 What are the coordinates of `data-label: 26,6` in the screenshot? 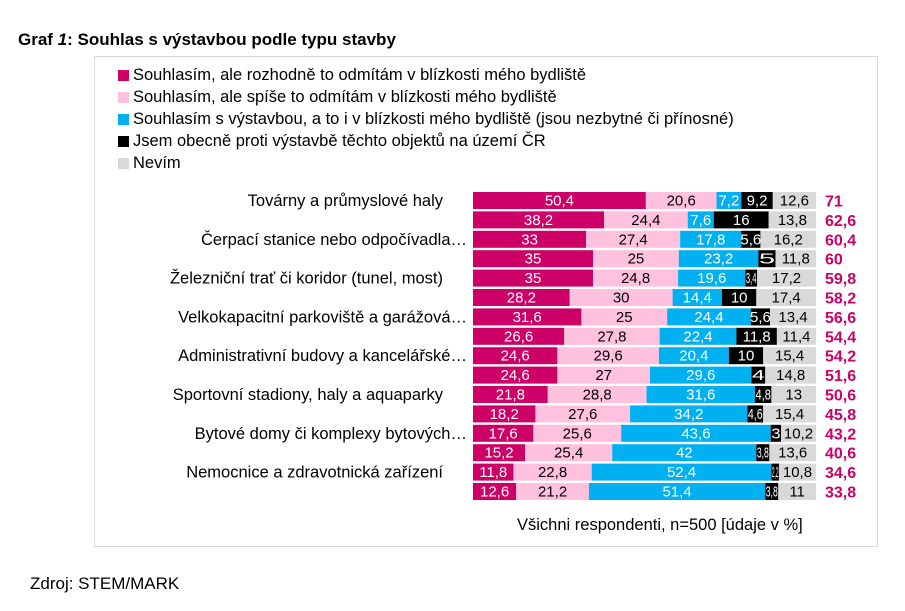 It's located at (518, 336).